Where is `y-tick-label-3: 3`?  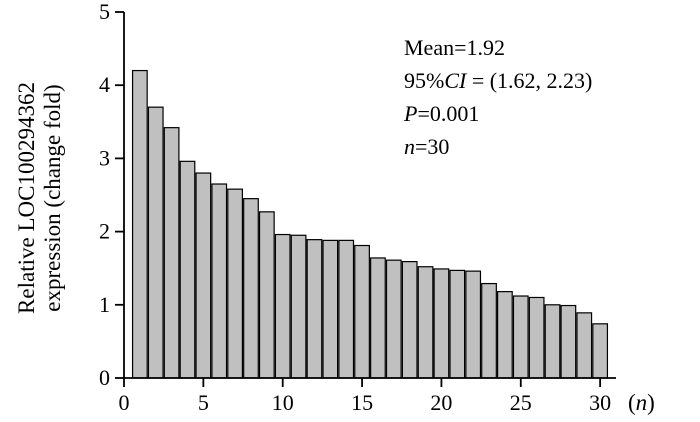 y-tick-label-3: 3 is located at coordinates (104, 157).